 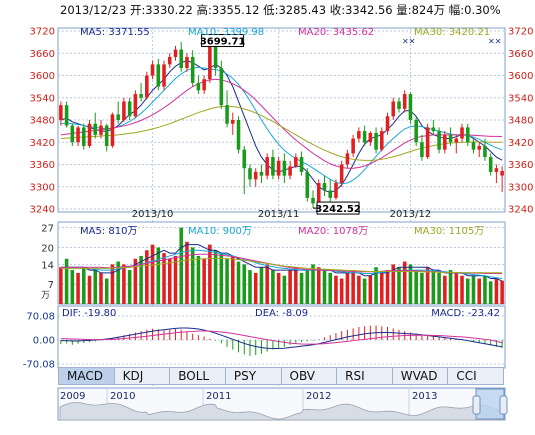 What do you see at coordinates (465, 313) in the screenshot?
I see `macd-legend-macd: MACD: -23.42` at bounding box center [465, 313].